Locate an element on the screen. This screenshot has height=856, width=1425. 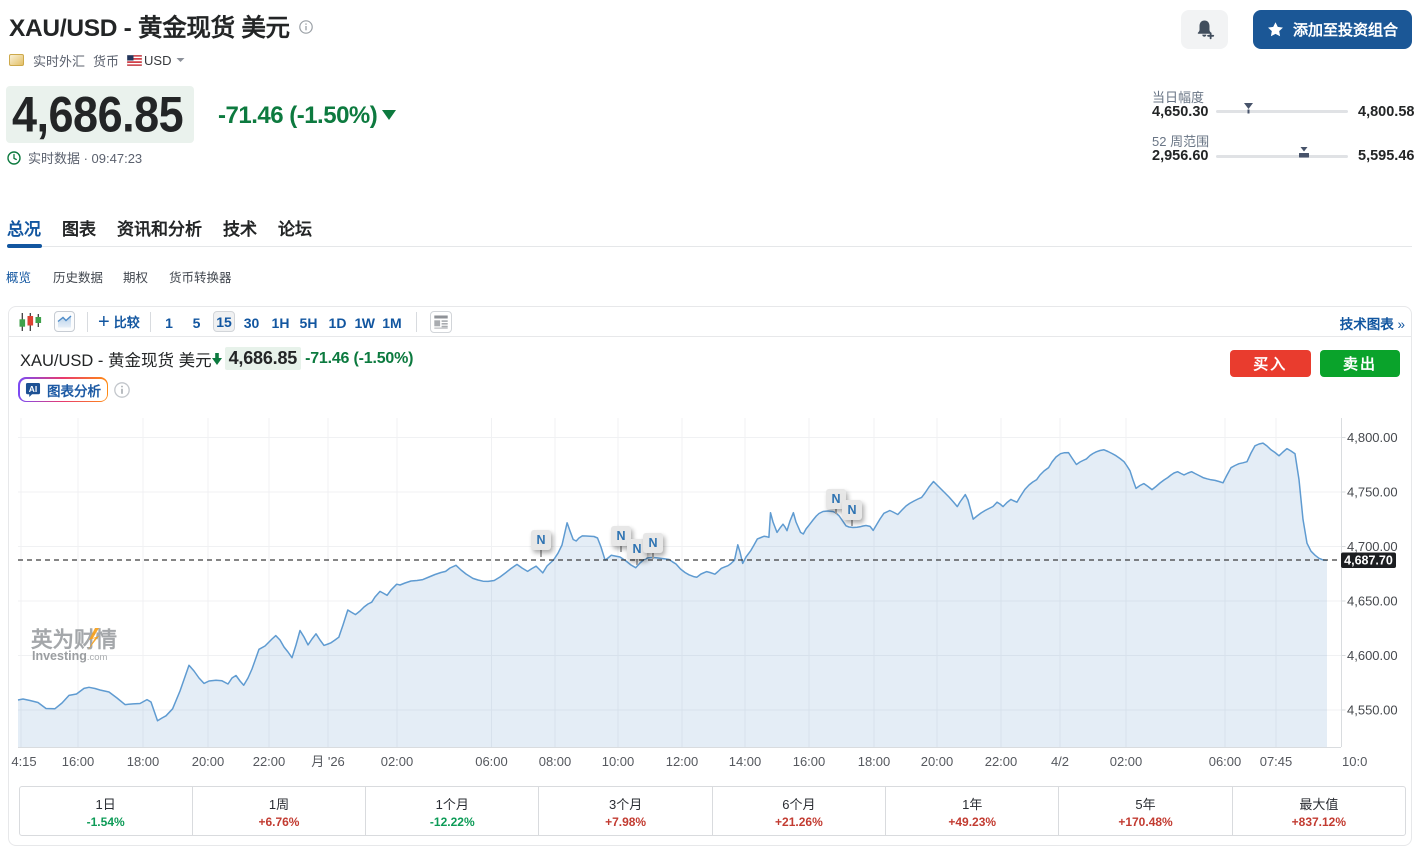
svg-text: AI is located at coordinates (33, 389).